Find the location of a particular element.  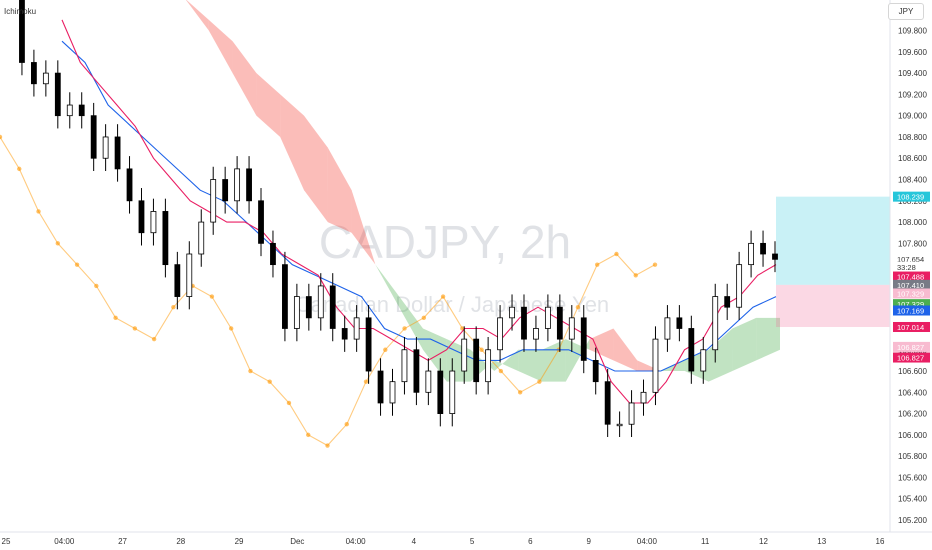

long-position-tool is located at coordinates (833, 261).